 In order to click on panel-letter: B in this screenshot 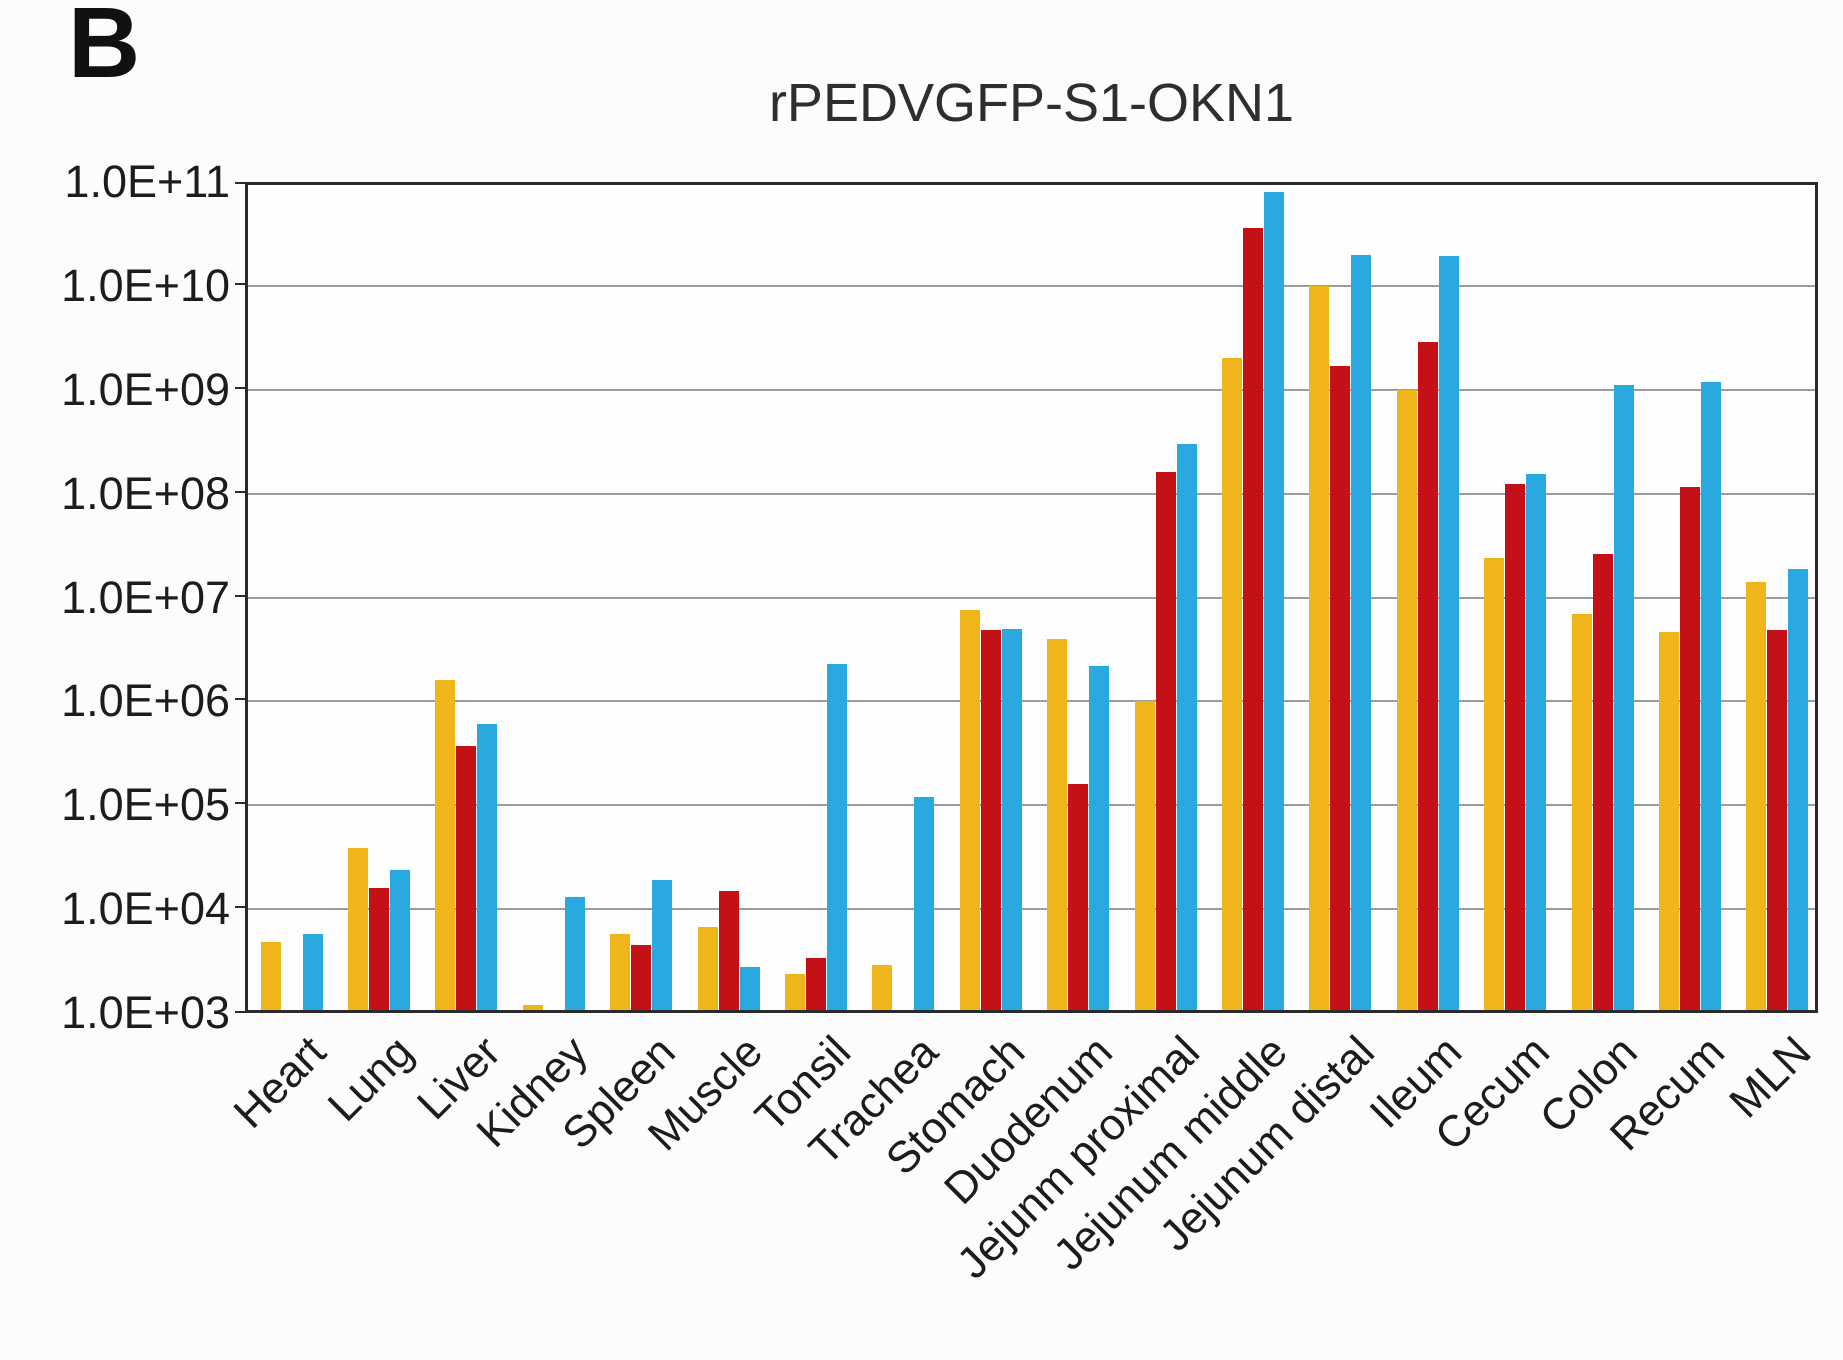, I will do `click(104, 49)`.